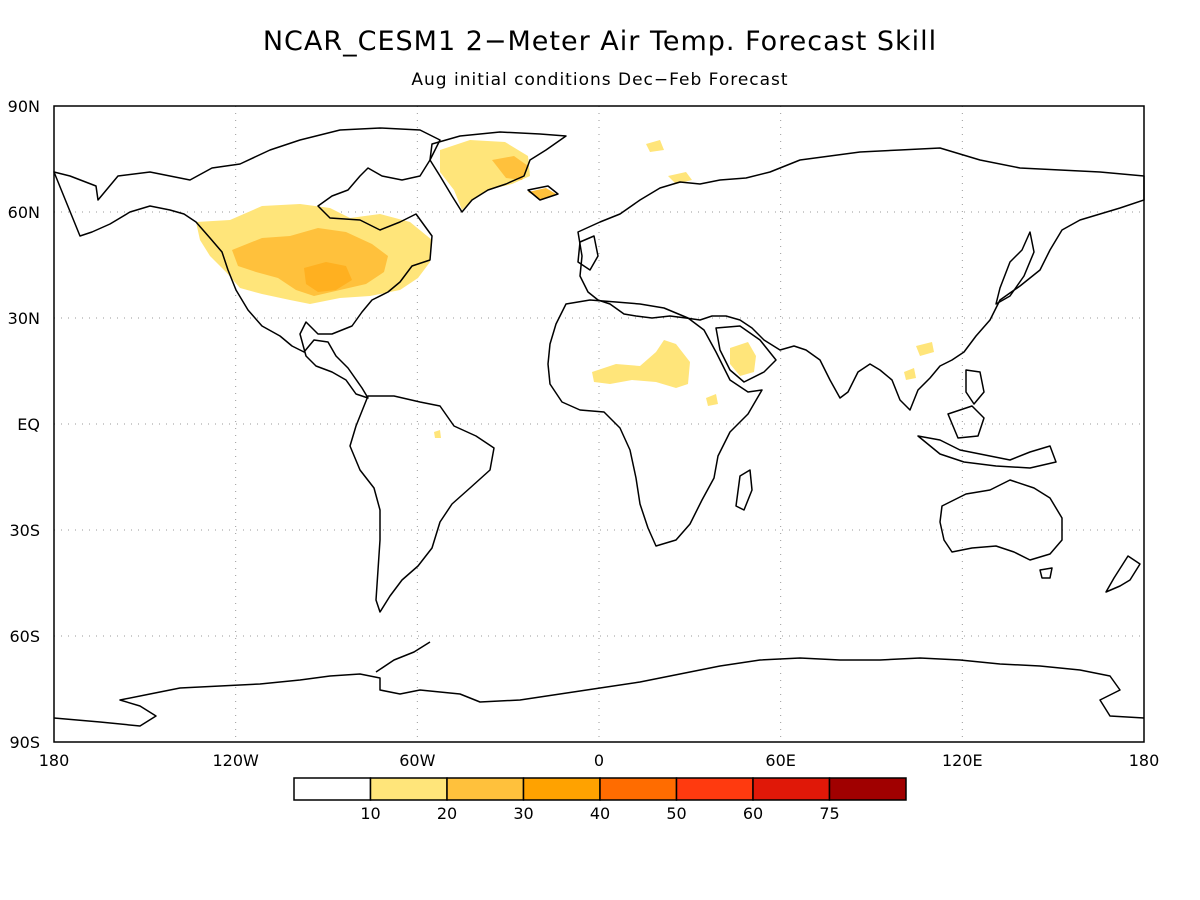 The image size is (1200, 900). I want to click on colorbar: 10 20 30 40 50 60 75, so click(600, 800).